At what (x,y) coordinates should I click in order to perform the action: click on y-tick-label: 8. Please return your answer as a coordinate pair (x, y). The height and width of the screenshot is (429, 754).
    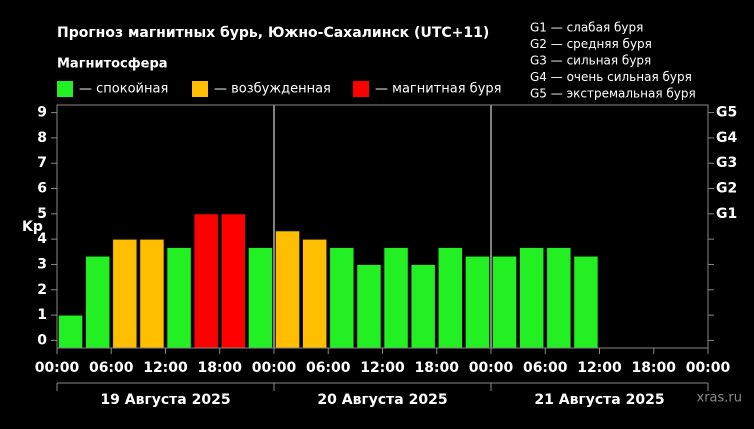
    Looking at the image, I should click on (42, 138).